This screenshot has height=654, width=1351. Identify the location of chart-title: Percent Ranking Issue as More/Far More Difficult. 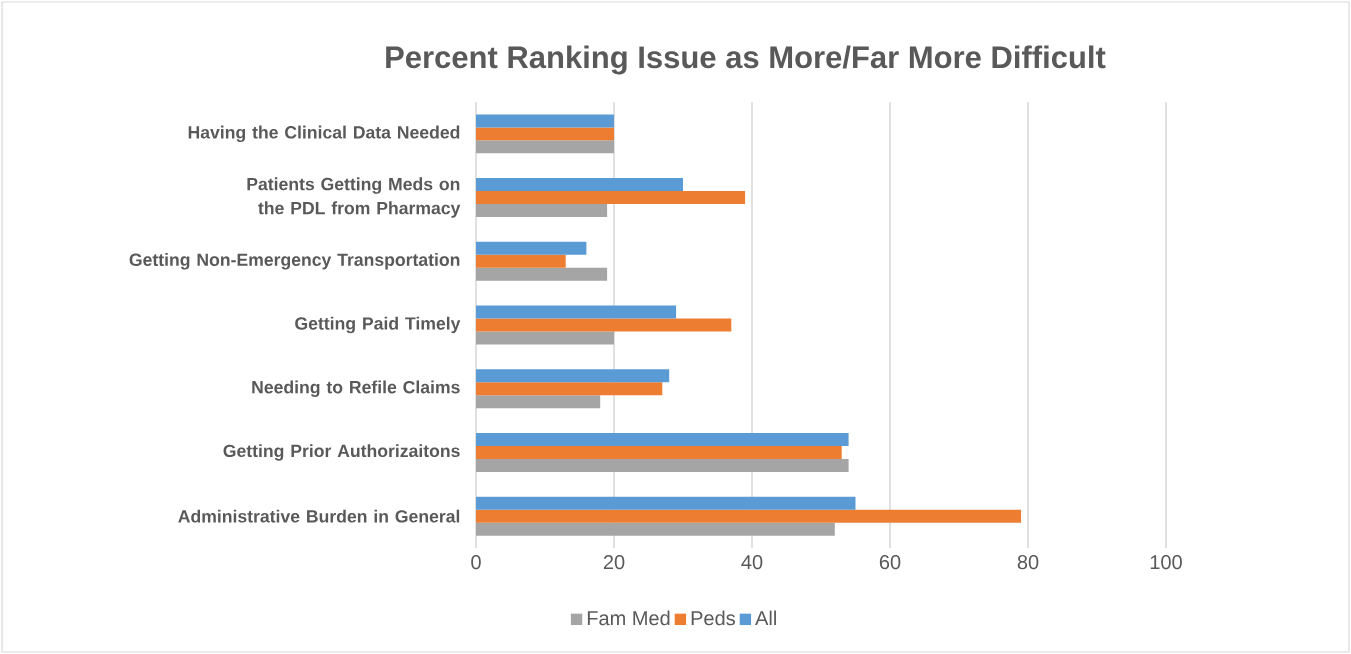
(746, 60).